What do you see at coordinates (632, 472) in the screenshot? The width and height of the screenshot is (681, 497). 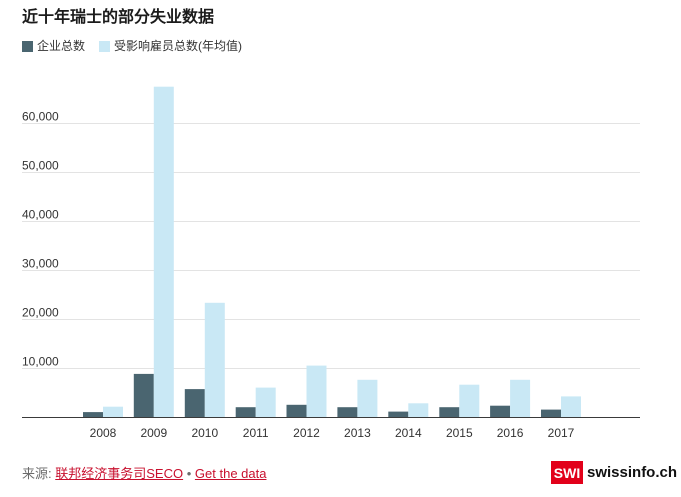 I see `logo-name: swissinfo.ch` at bounding box center [632, 472].